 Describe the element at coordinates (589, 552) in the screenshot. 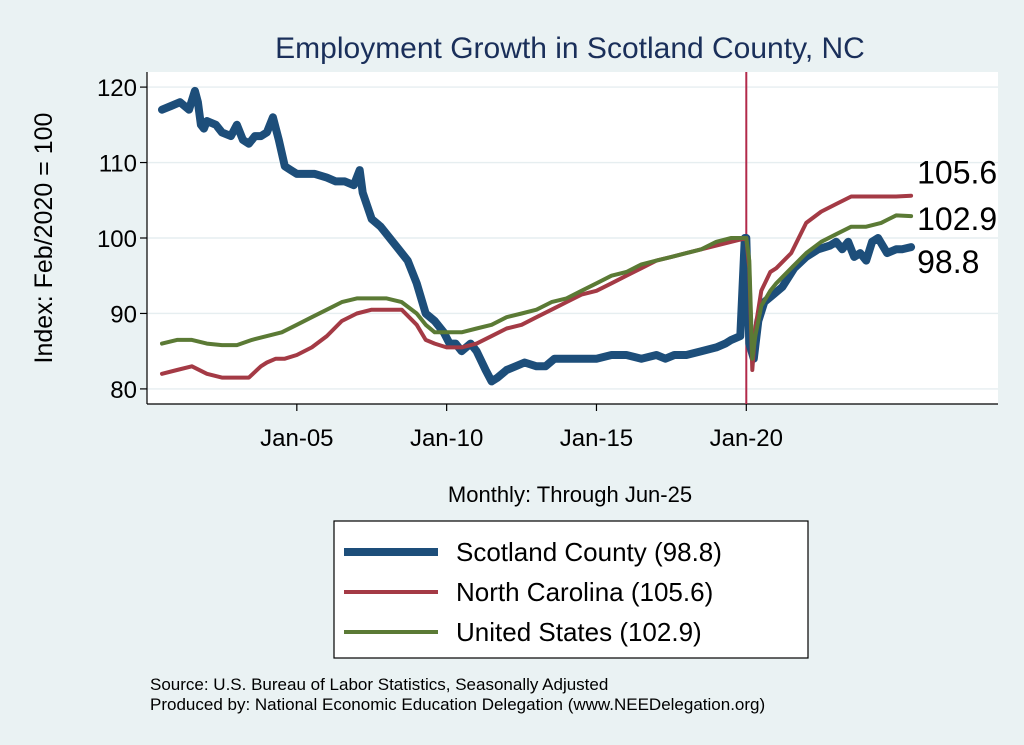

I see `legend-label: Scotland County (98.8)` at that location.